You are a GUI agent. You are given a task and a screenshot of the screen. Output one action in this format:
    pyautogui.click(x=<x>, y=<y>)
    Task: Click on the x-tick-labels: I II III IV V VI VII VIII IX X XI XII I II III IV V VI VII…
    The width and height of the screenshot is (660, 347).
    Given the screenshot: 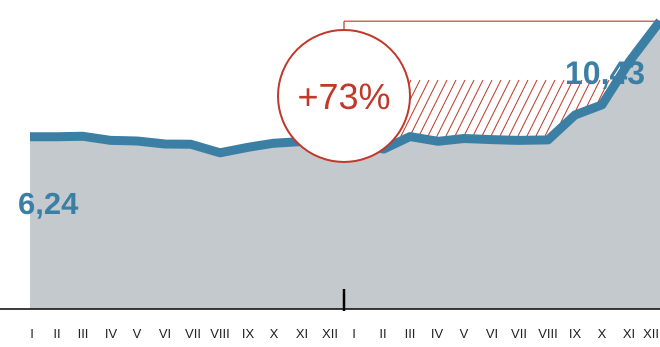 What is the action you would take?
    pyautogui.click(x=344, y=333)
    